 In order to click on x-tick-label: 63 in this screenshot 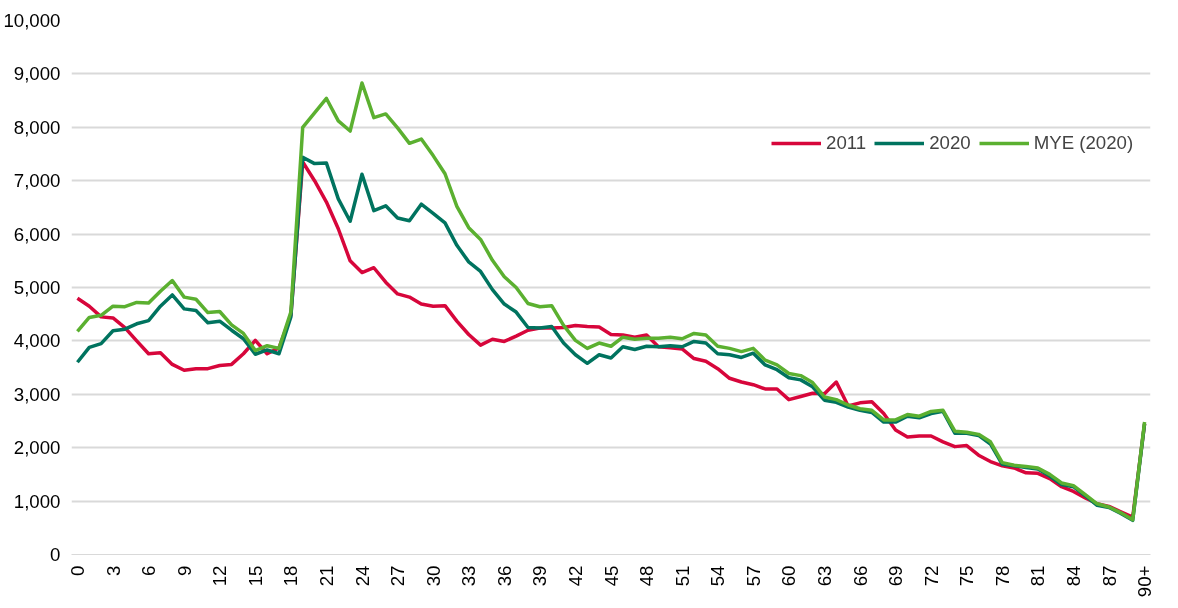, I will do `click(824, 576)`.